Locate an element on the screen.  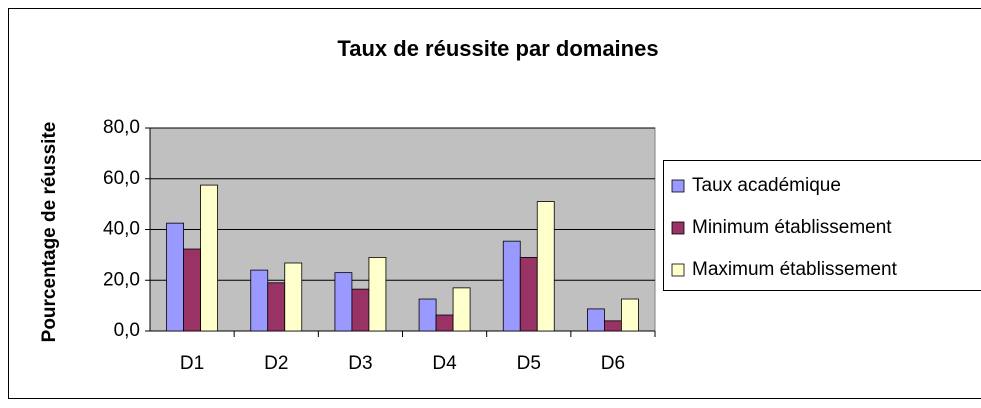
legend is located at coordinates (822, 225).